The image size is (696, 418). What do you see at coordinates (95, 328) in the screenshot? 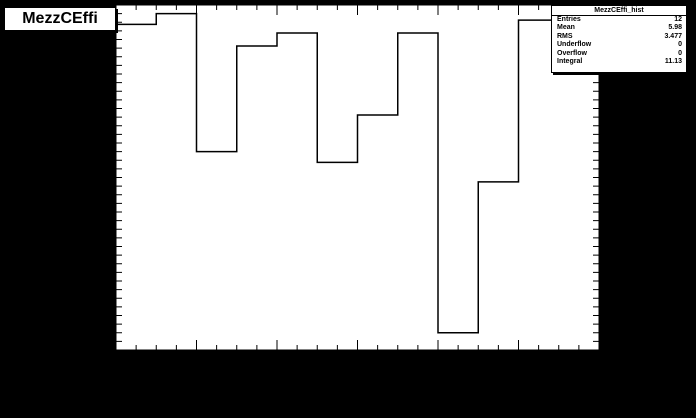
I see `y-tick-label: 0.82` at bounding box center [95, 328].